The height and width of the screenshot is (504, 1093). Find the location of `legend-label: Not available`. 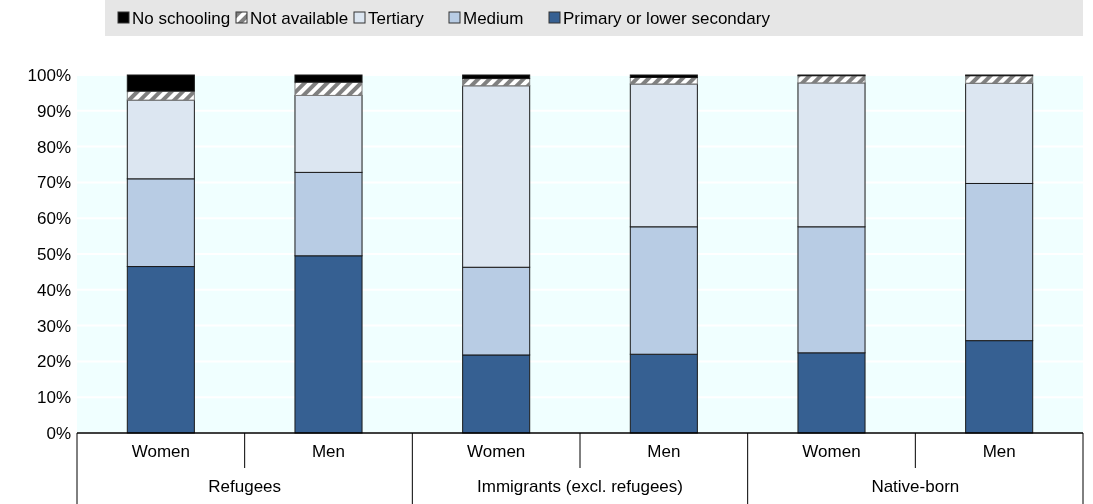

legend-label: Not available is located at coordinates (299, 18).